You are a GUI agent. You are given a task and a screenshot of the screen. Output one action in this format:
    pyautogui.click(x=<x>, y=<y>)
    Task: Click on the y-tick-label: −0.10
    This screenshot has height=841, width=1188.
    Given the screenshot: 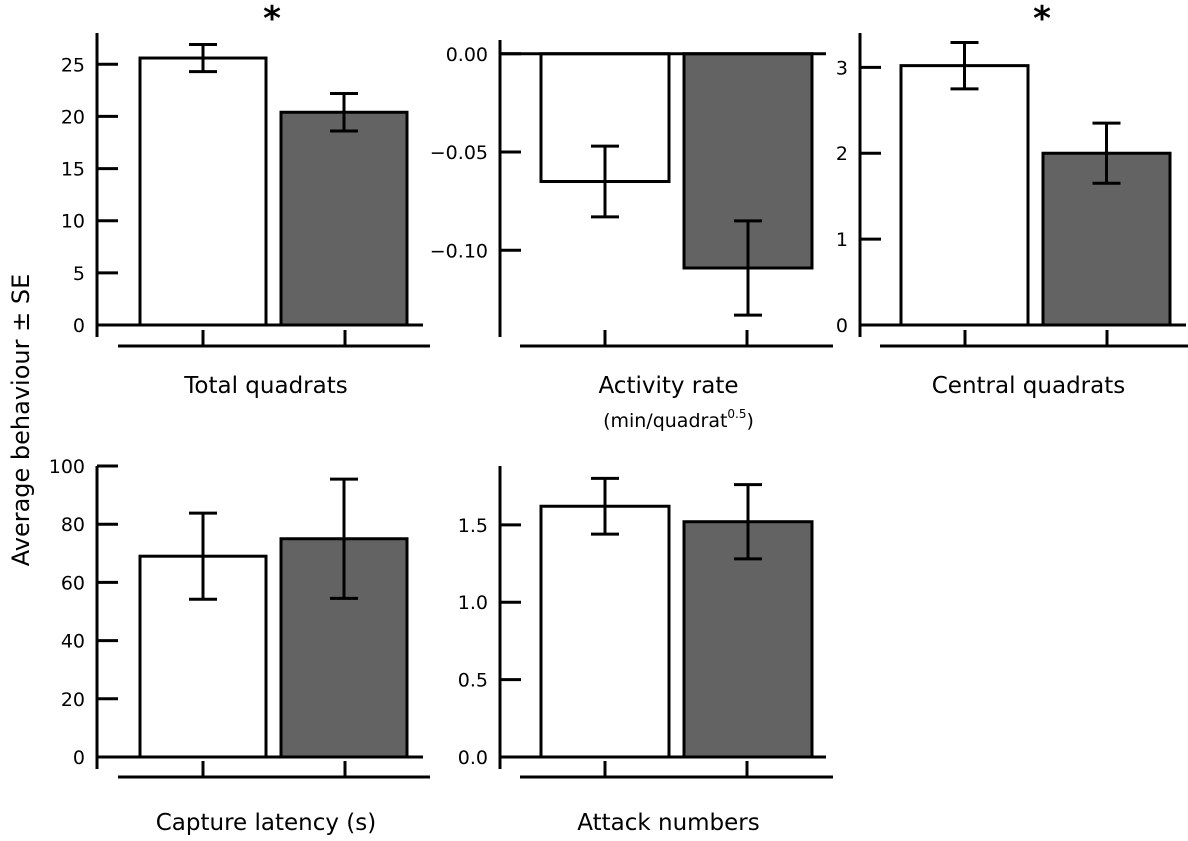 What is the action you would take?
    pyautogui.click(x=459, y=251)
    